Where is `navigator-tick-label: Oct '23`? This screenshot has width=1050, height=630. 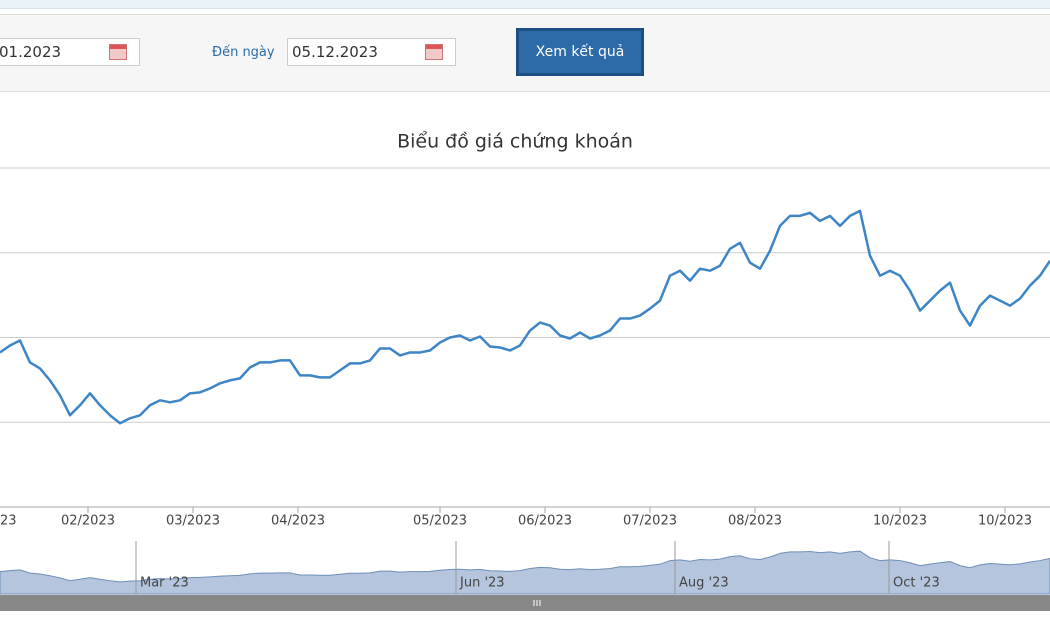
navigator-tick-label: Oct '23 is located at coordinates (916, 583).